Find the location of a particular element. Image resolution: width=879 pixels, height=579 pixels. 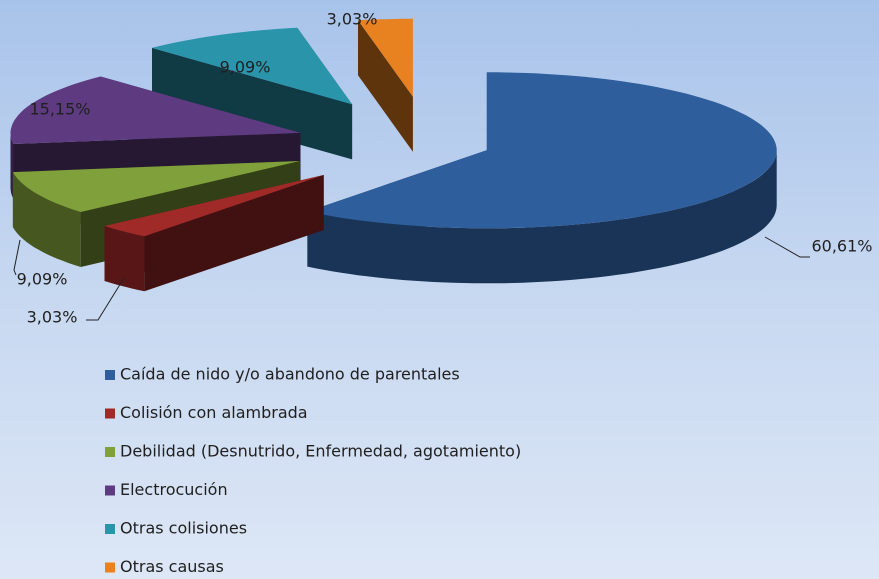

data-label: 60,61% is located at coordinates (841, 246).